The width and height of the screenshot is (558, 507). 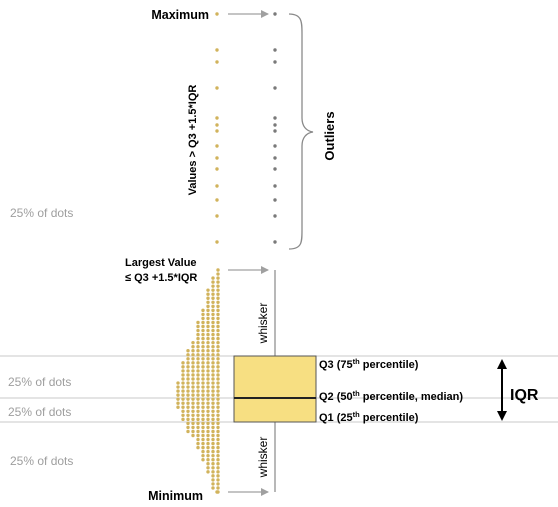 What do you see at coordinates (369, 364) in the screenshot?
I see `q3-label: Q3 (75th percentile)` at bounding box center [369, 364].